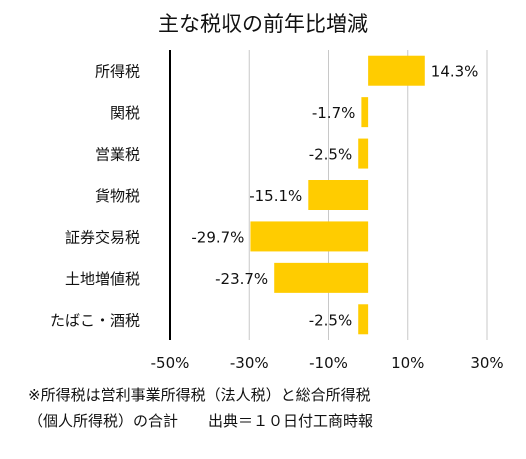 The height and width of the screenshot is (459, 526). I want to click on category-label: たばこ・酒税, so click(95, 320).